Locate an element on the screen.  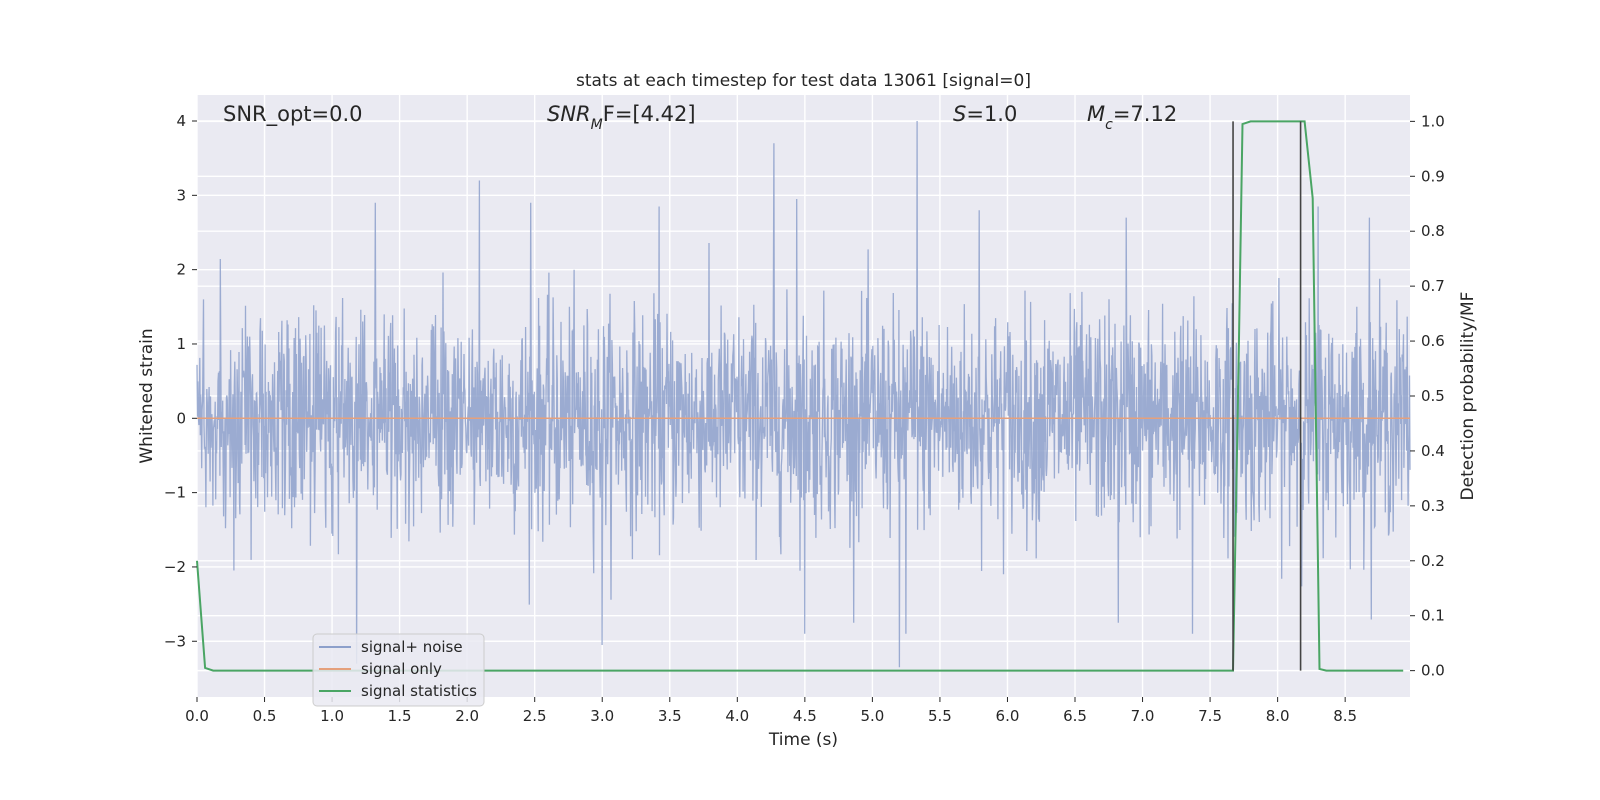
x-tick-label: 4.5 is located at coordinates (805, 716).